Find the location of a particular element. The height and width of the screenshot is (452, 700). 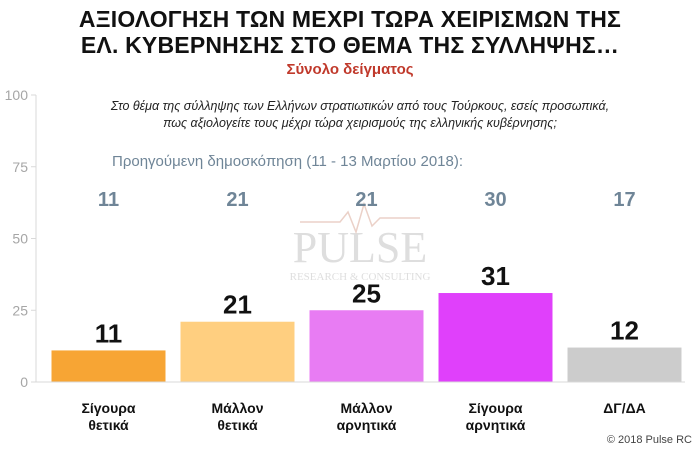

previous-value-label: 30 is located at coordinates (495, 200).